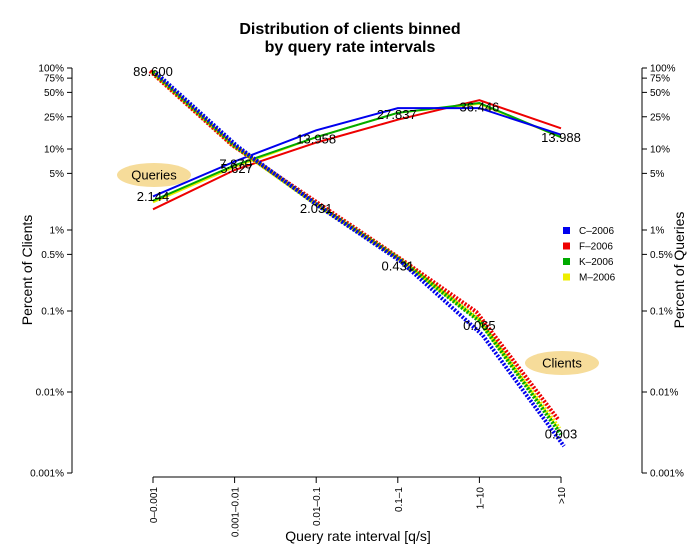 The height and width of the screenshot is (556, 700). Describe the element at coordinates (50, 393) in the screenshot. I see `y-tick-label-left: 0.01%` at that location.